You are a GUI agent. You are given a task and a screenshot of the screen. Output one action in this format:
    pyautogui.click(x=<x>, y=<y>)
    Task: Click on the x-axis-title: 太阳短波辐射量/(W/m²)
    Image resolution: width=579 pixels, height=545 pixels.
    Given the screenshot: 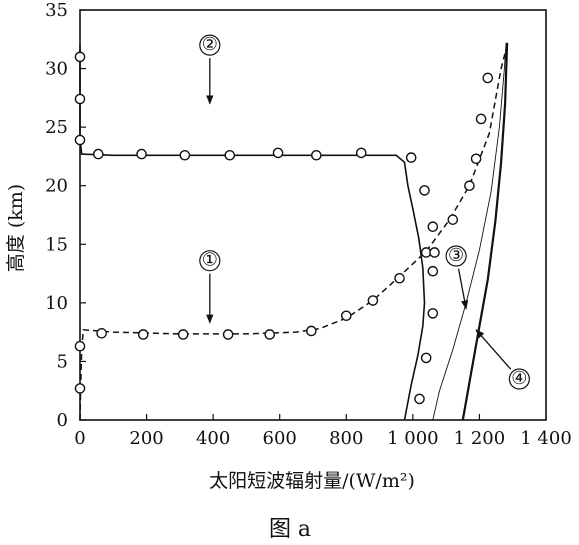 What is the action you would take?
    pyautogui.click(x=312, y=481)
    